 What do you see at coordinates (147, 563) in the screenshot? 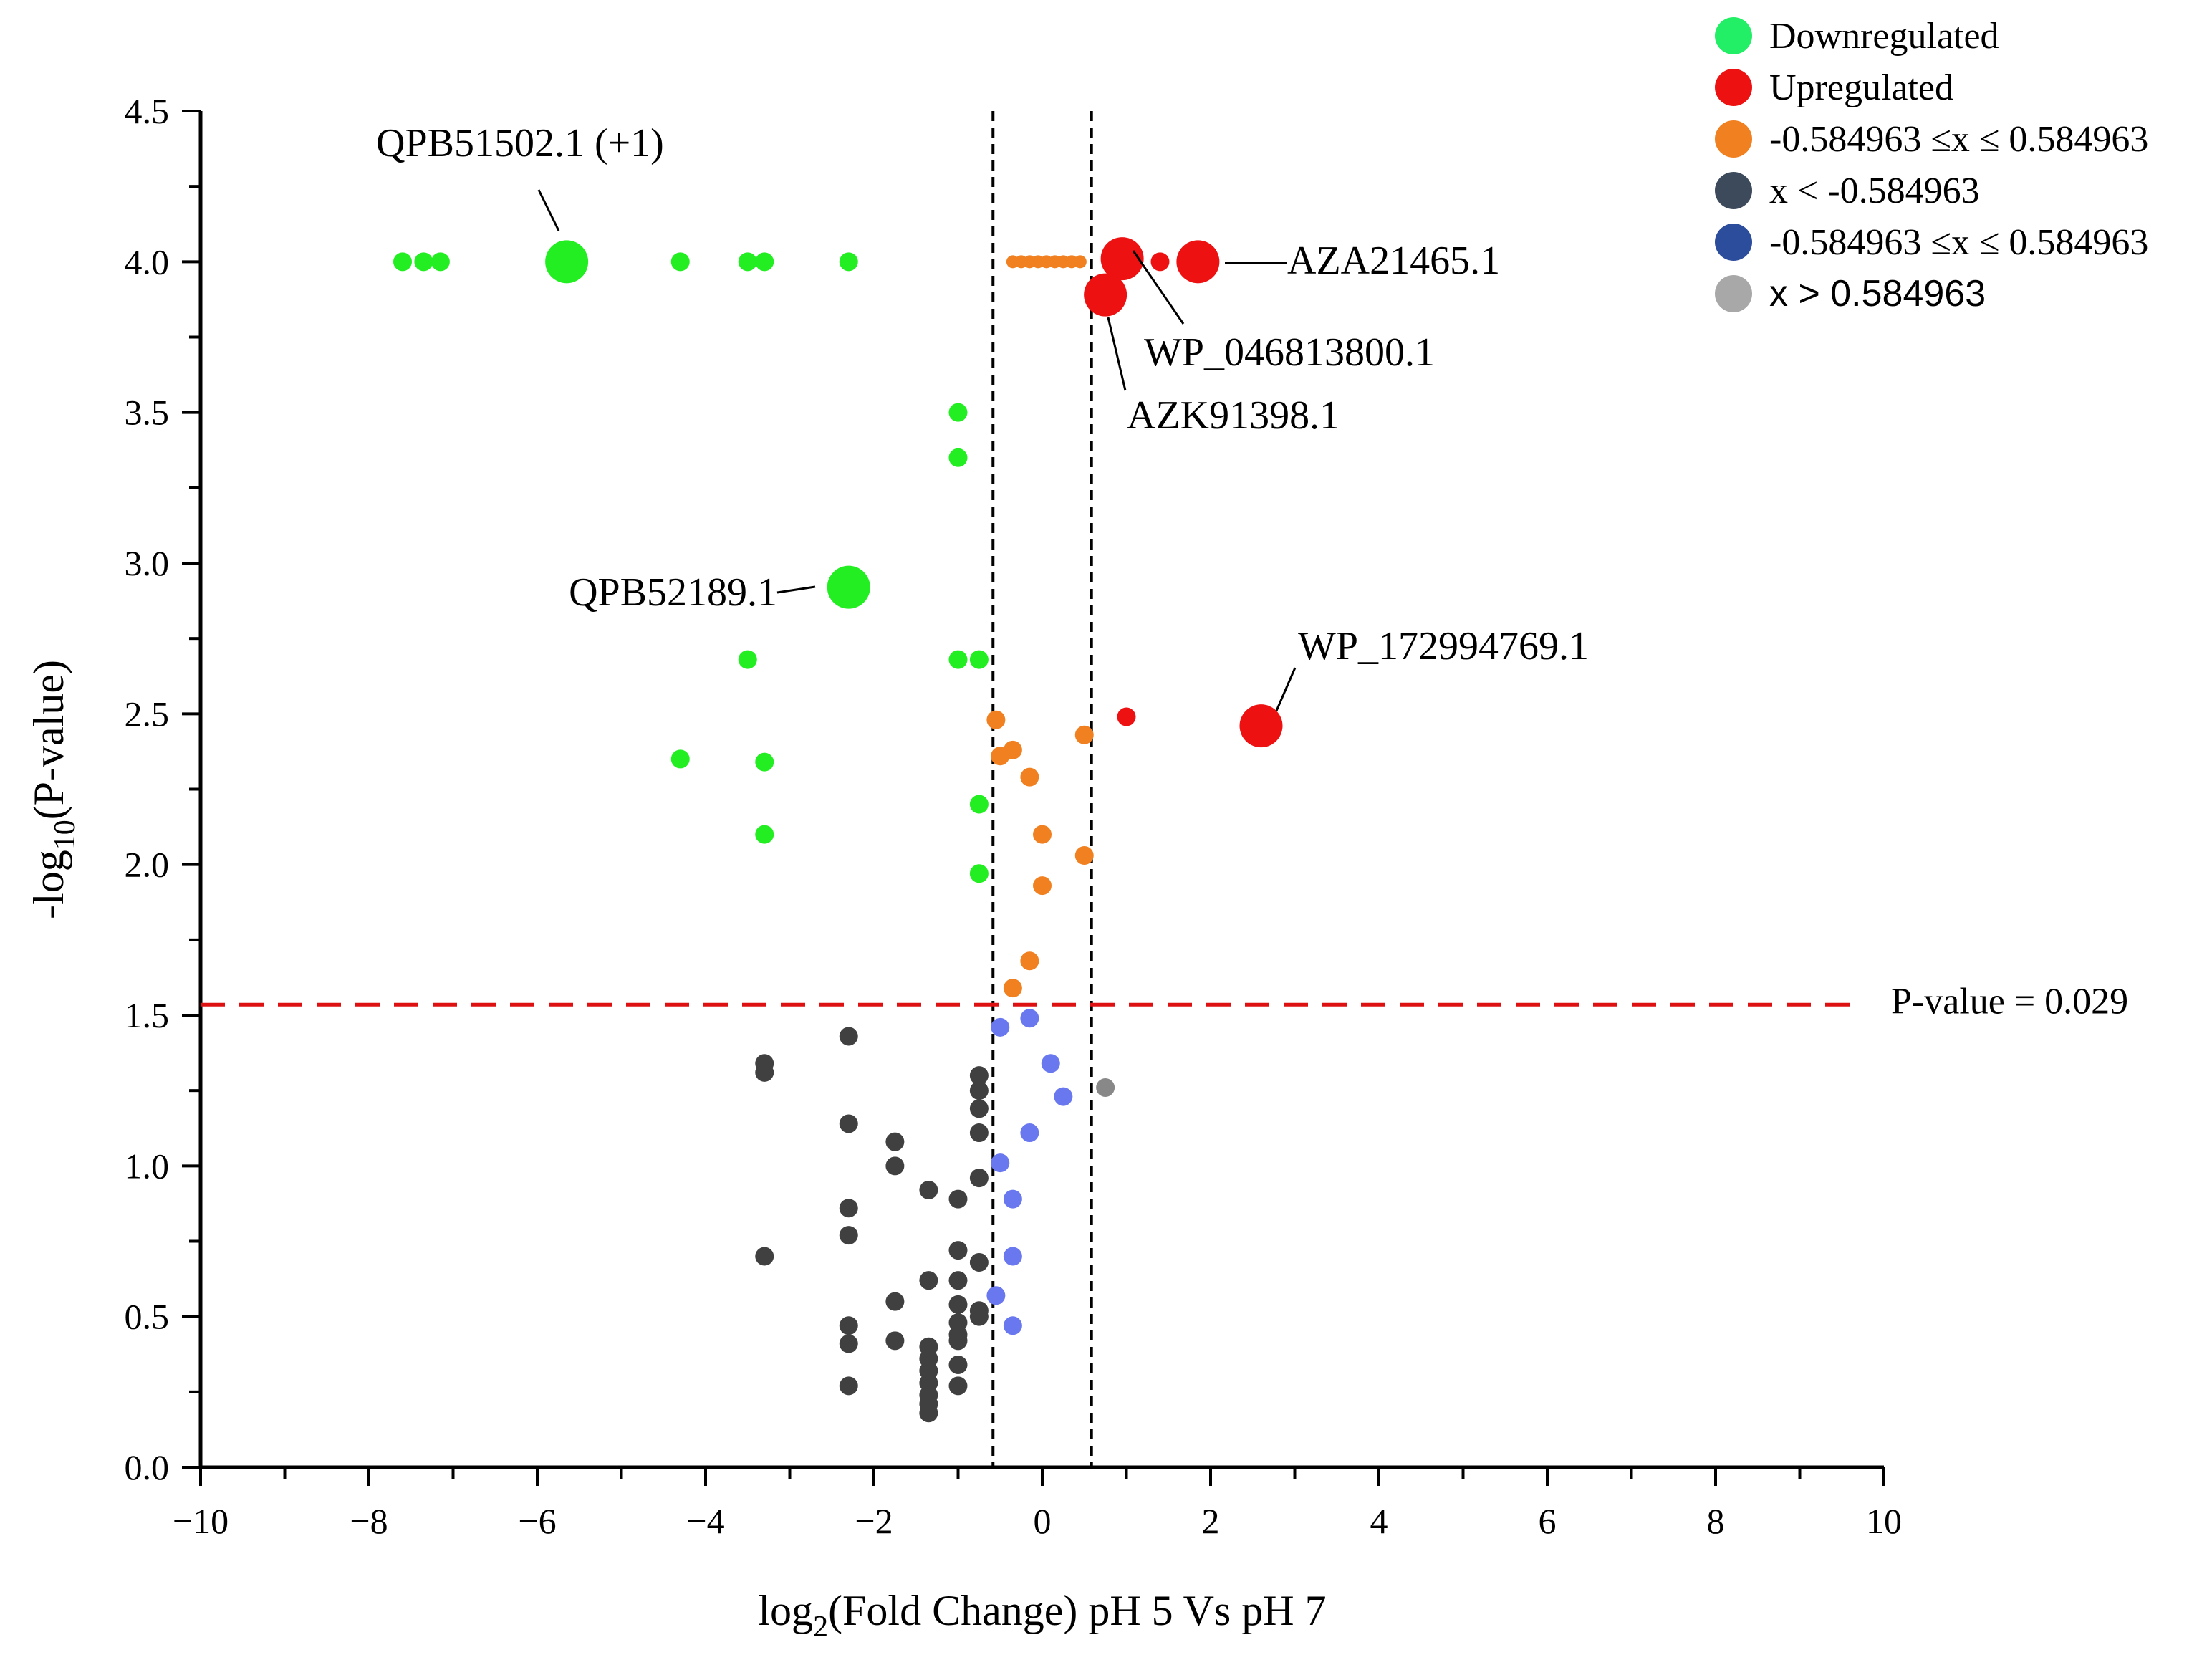
I see `y-tick-label: 3.0` at bounding box center [147, 563].